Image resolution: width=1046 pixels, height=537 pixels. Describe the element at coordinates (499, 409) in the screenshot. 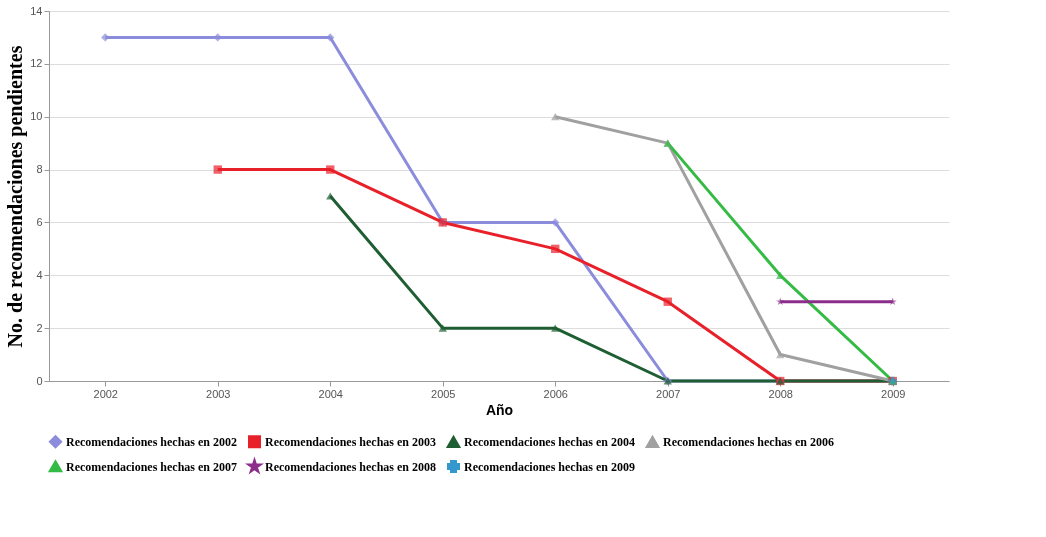

I see `x-axis-title: Año` at that location.